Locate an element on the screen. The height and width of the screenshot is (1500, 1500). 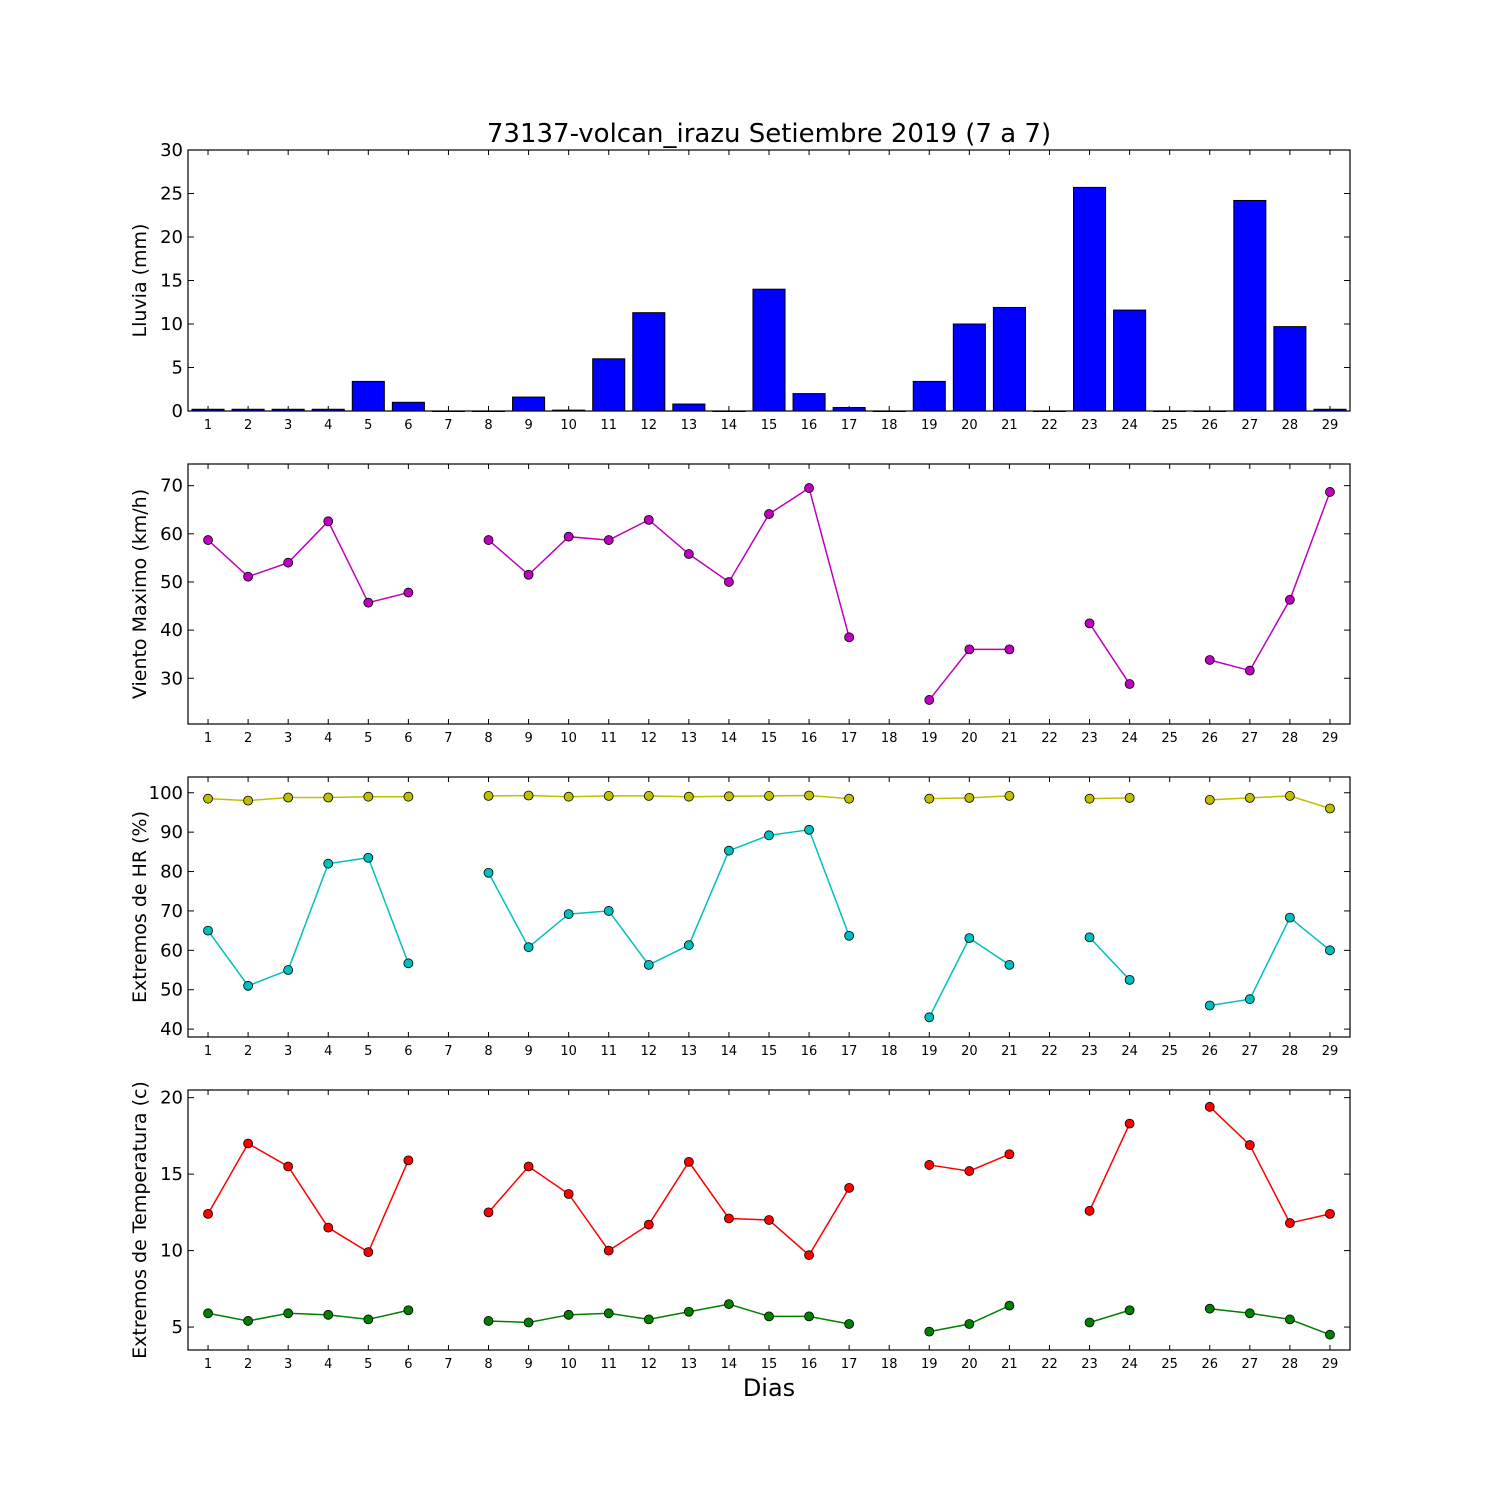
y-tick-label: 15 is located at coordinates (171, 281).